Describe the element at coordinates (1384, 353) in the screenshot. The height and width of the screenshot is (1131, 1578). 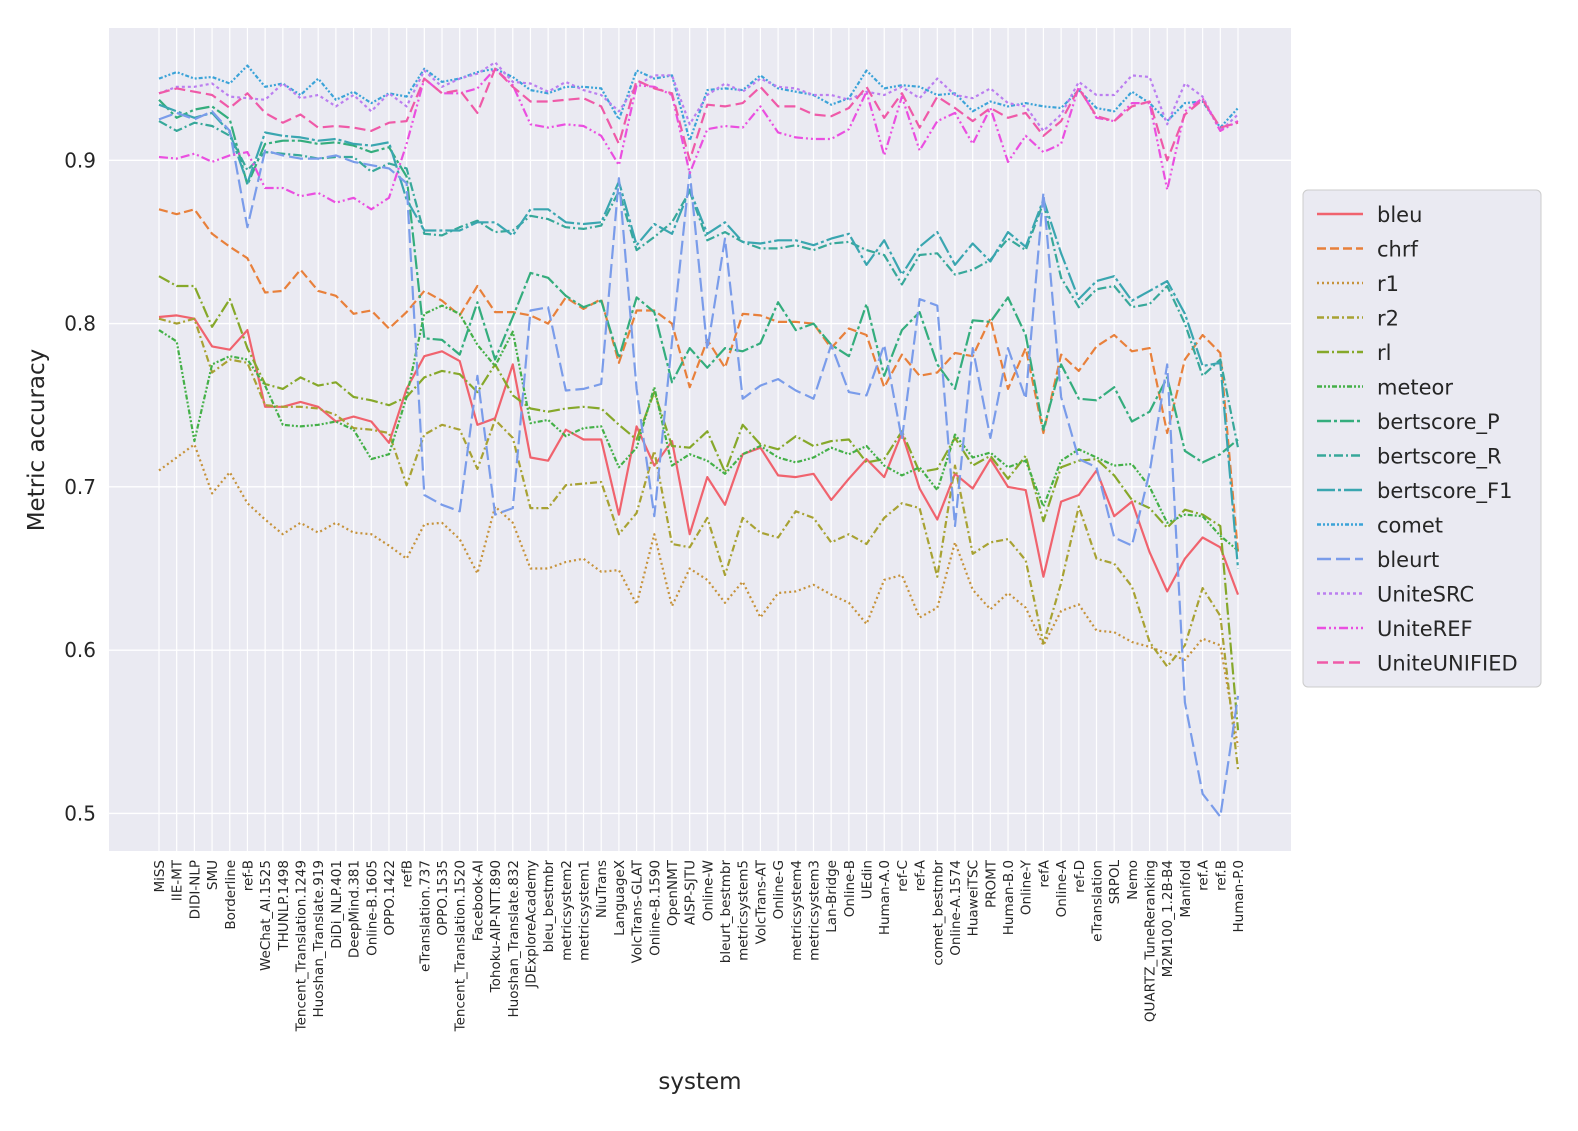
I see `legend-label-rl: rl` at that location.